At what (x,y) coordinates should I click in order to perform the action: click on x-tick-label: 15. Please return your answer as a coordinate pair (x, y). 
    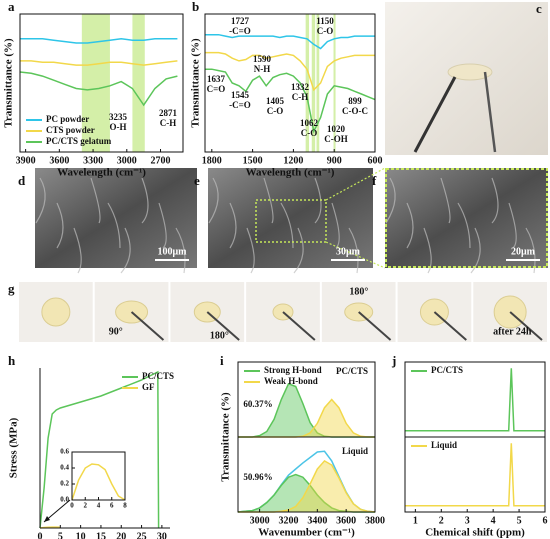
    Looking at the image, I should click on (101, 535).